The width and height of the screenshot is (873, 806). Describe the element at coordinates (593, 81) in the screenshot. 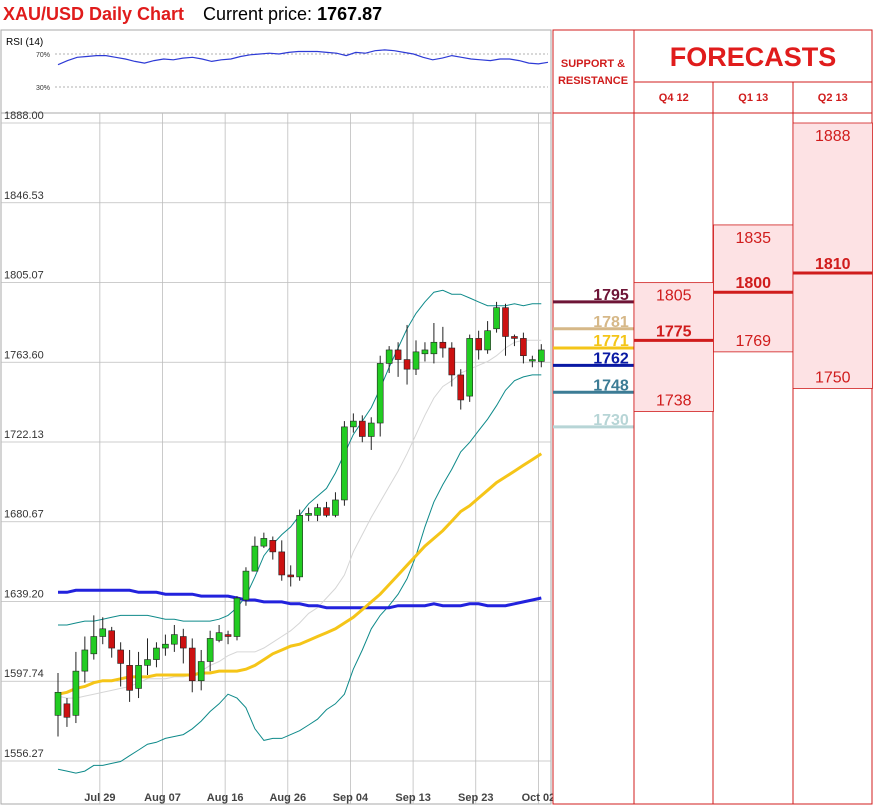

I see `sr-header-line-2: RESISTANCE` at that location.